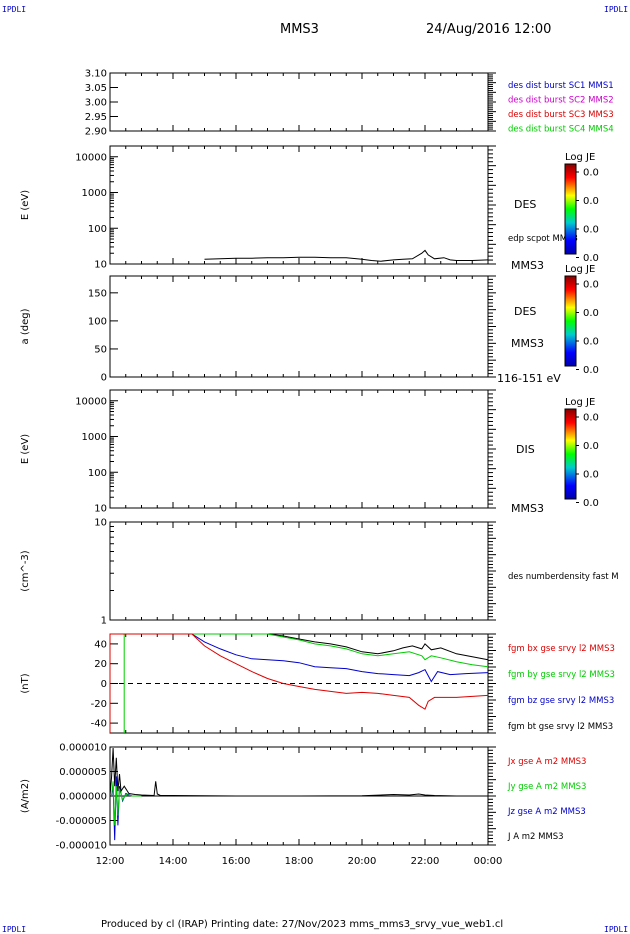 The image size is (630, 934). Describe the element at coordinates (81, 821) in the screenshot. I see `y-tick-label: -0.000005` at that location.